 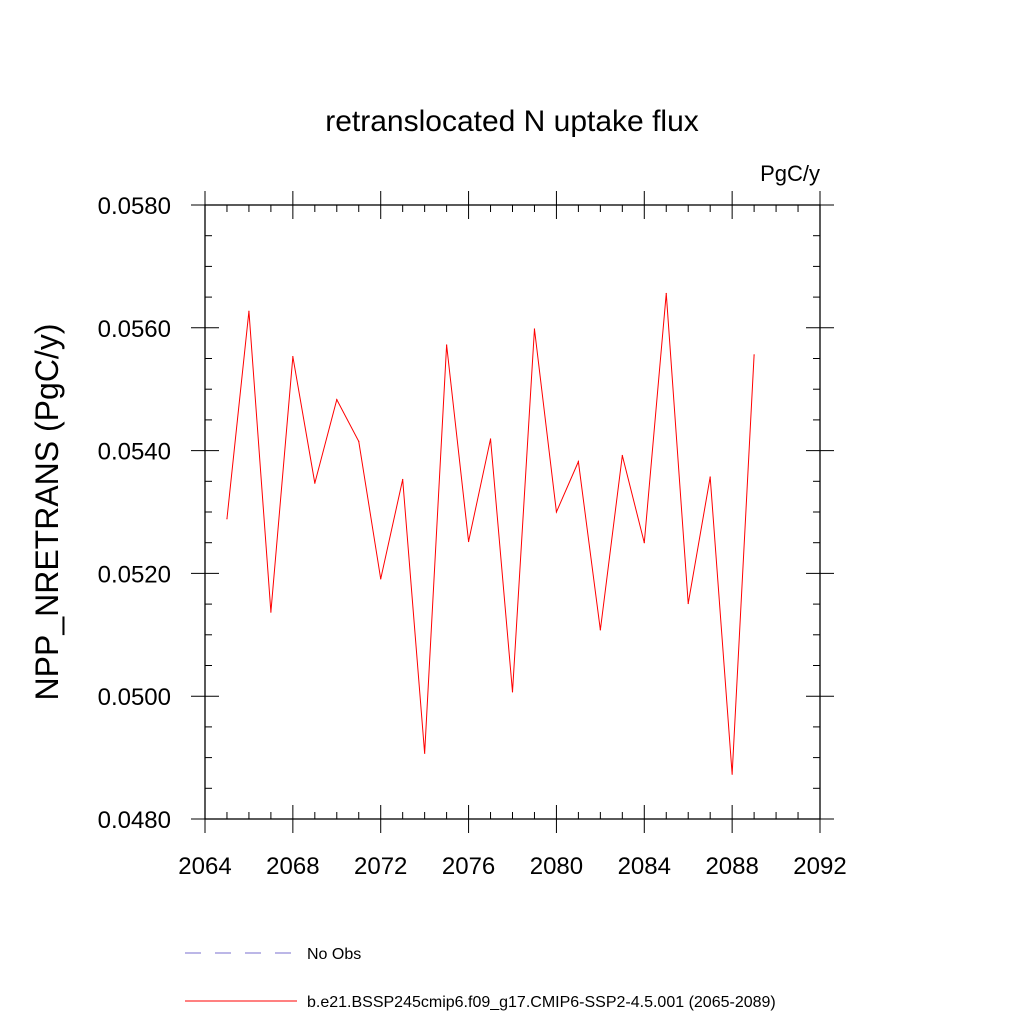 I want to click on y-tick-label: 0.0500, so click(x=134, y=697).